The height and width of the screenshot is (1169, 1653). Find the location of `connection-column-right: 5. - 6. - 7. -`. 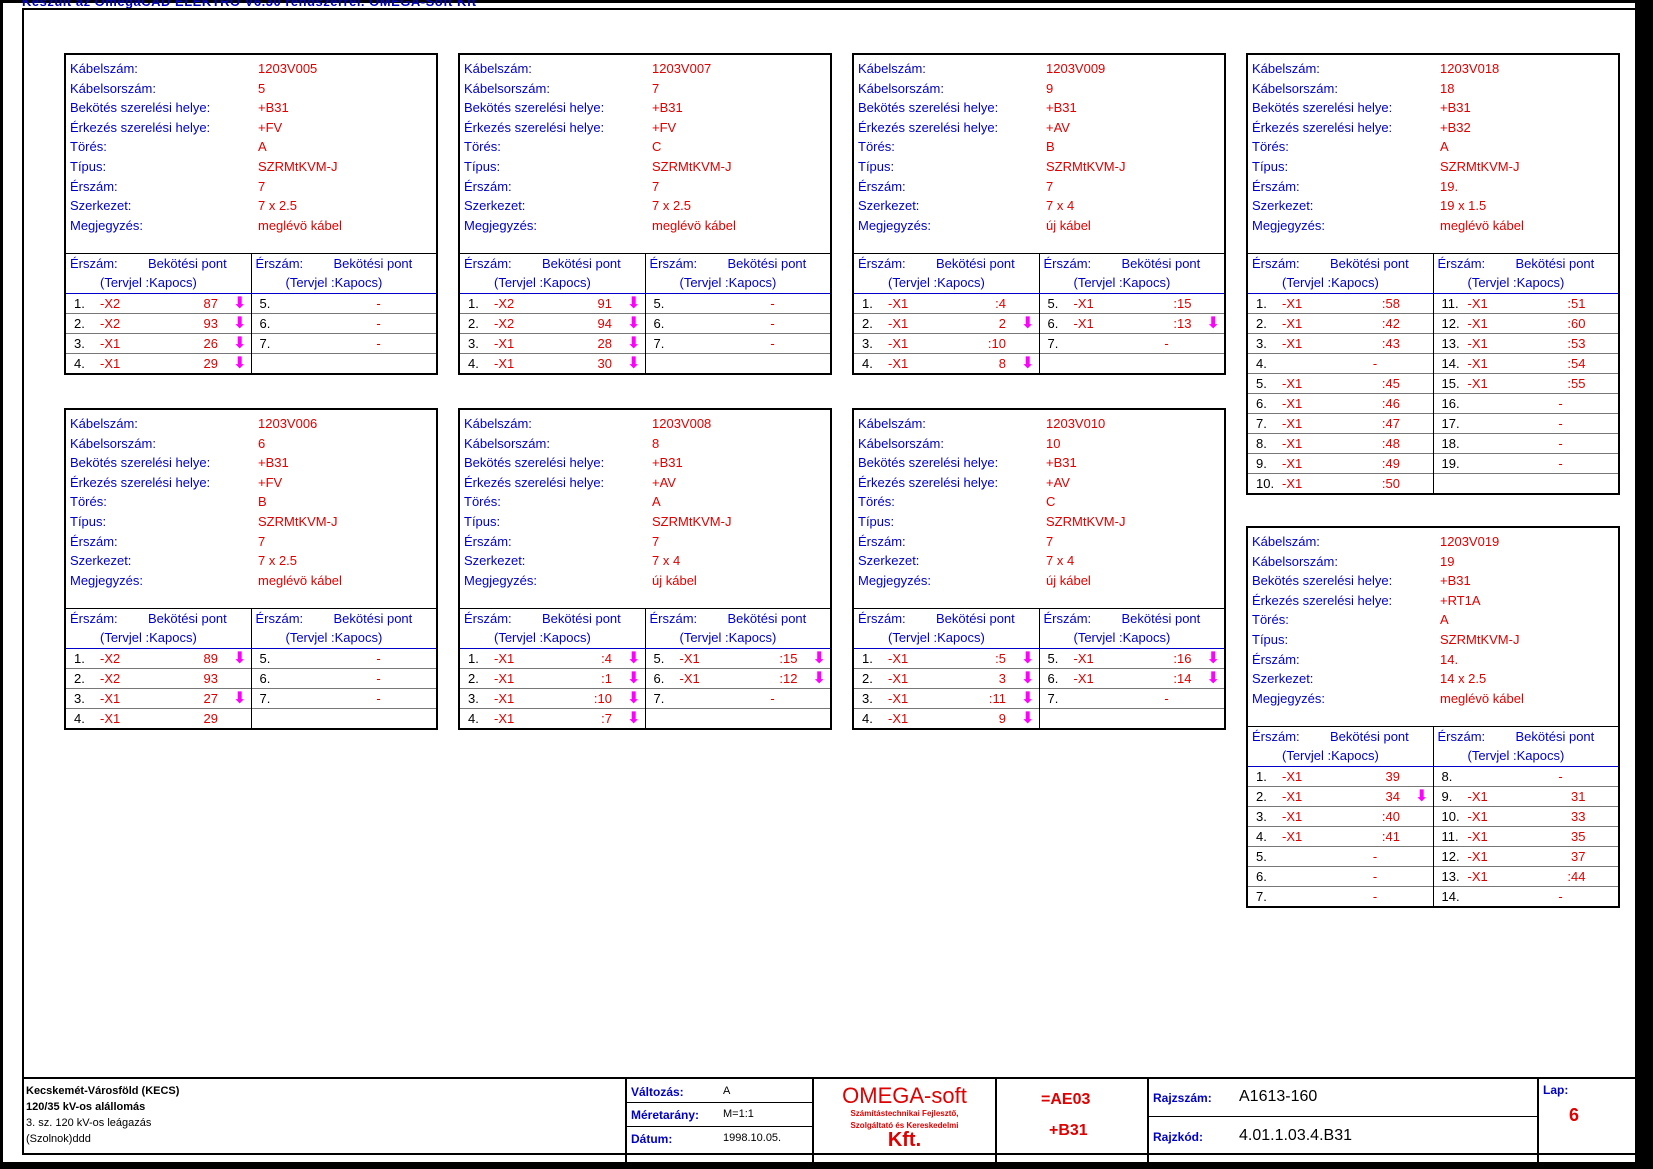

connection-column-right: 5. - 6. - 7. - is located at coordinates (737, 333).